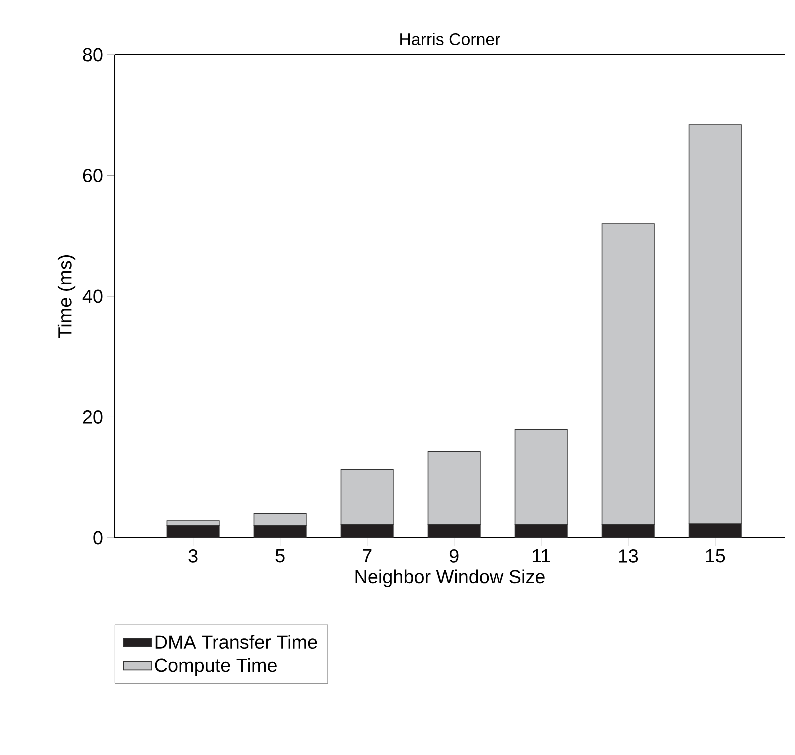 The image size is (795, 755). I want to click on legend-label: Compute Time, so click(216, 667).